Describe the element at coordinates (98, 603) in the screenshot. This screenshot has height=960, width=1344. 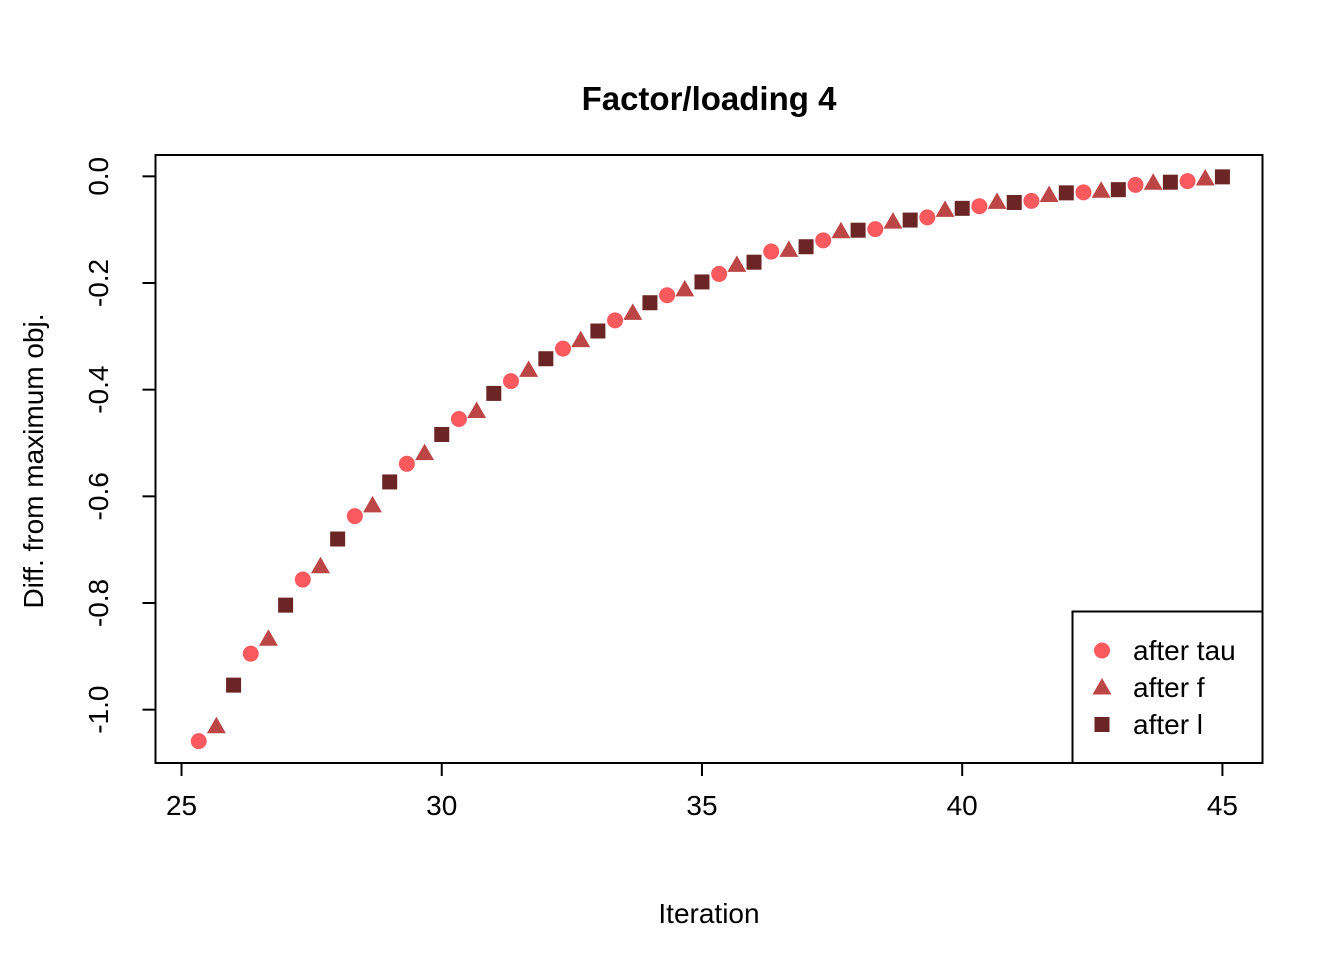
I see `y-tick-label: -0.8` at that location.